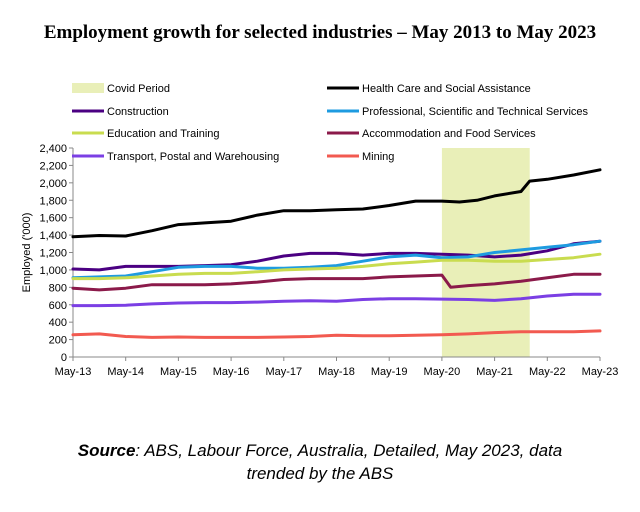  Describe the element at coordinates (64, 358) in the screenshot. I see `y-tick-label: 0` at that location.